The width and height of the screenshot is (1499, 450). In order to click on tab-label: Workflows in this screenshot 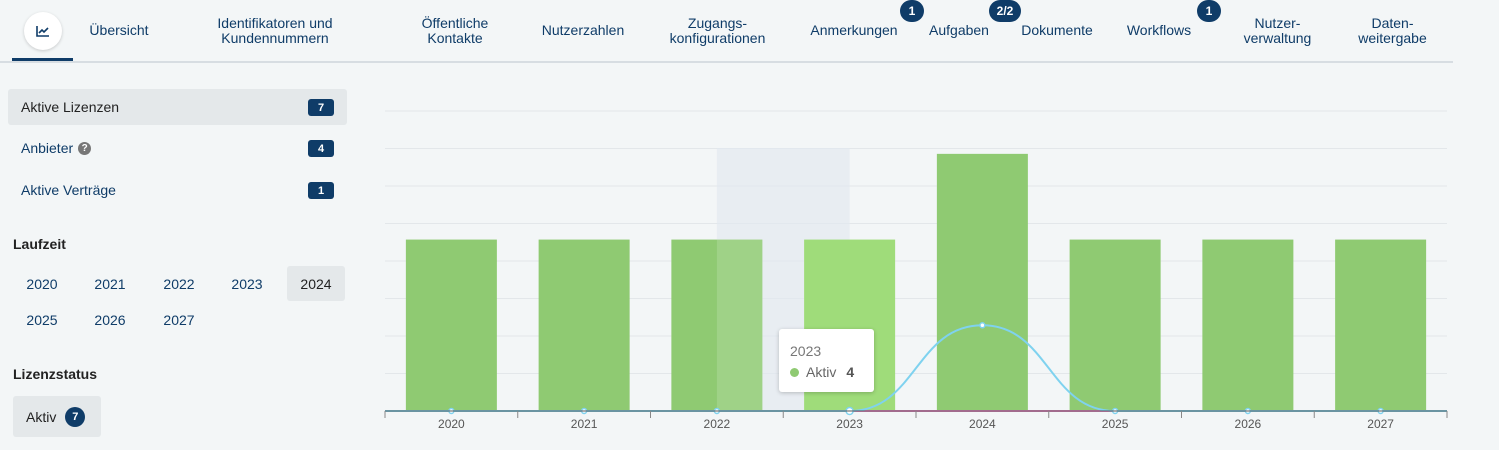, I will do `click(1159, 30)`.